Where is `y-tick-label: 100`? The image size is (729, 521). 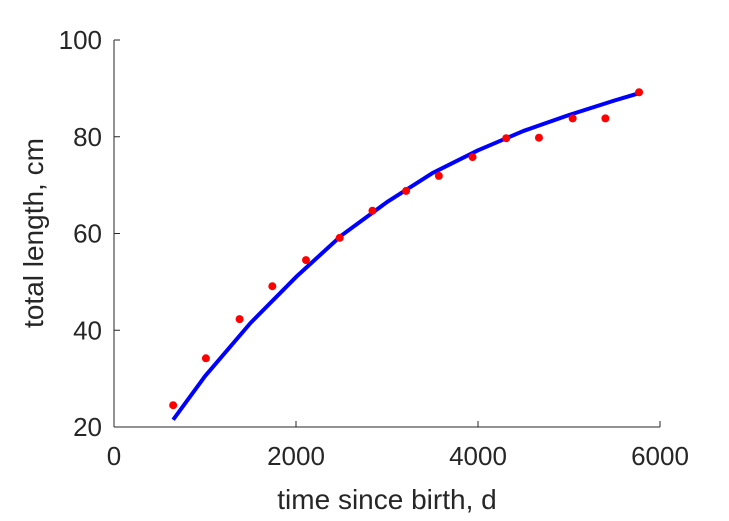
y-tick-label: 100 is located at coordinates (80, 40).